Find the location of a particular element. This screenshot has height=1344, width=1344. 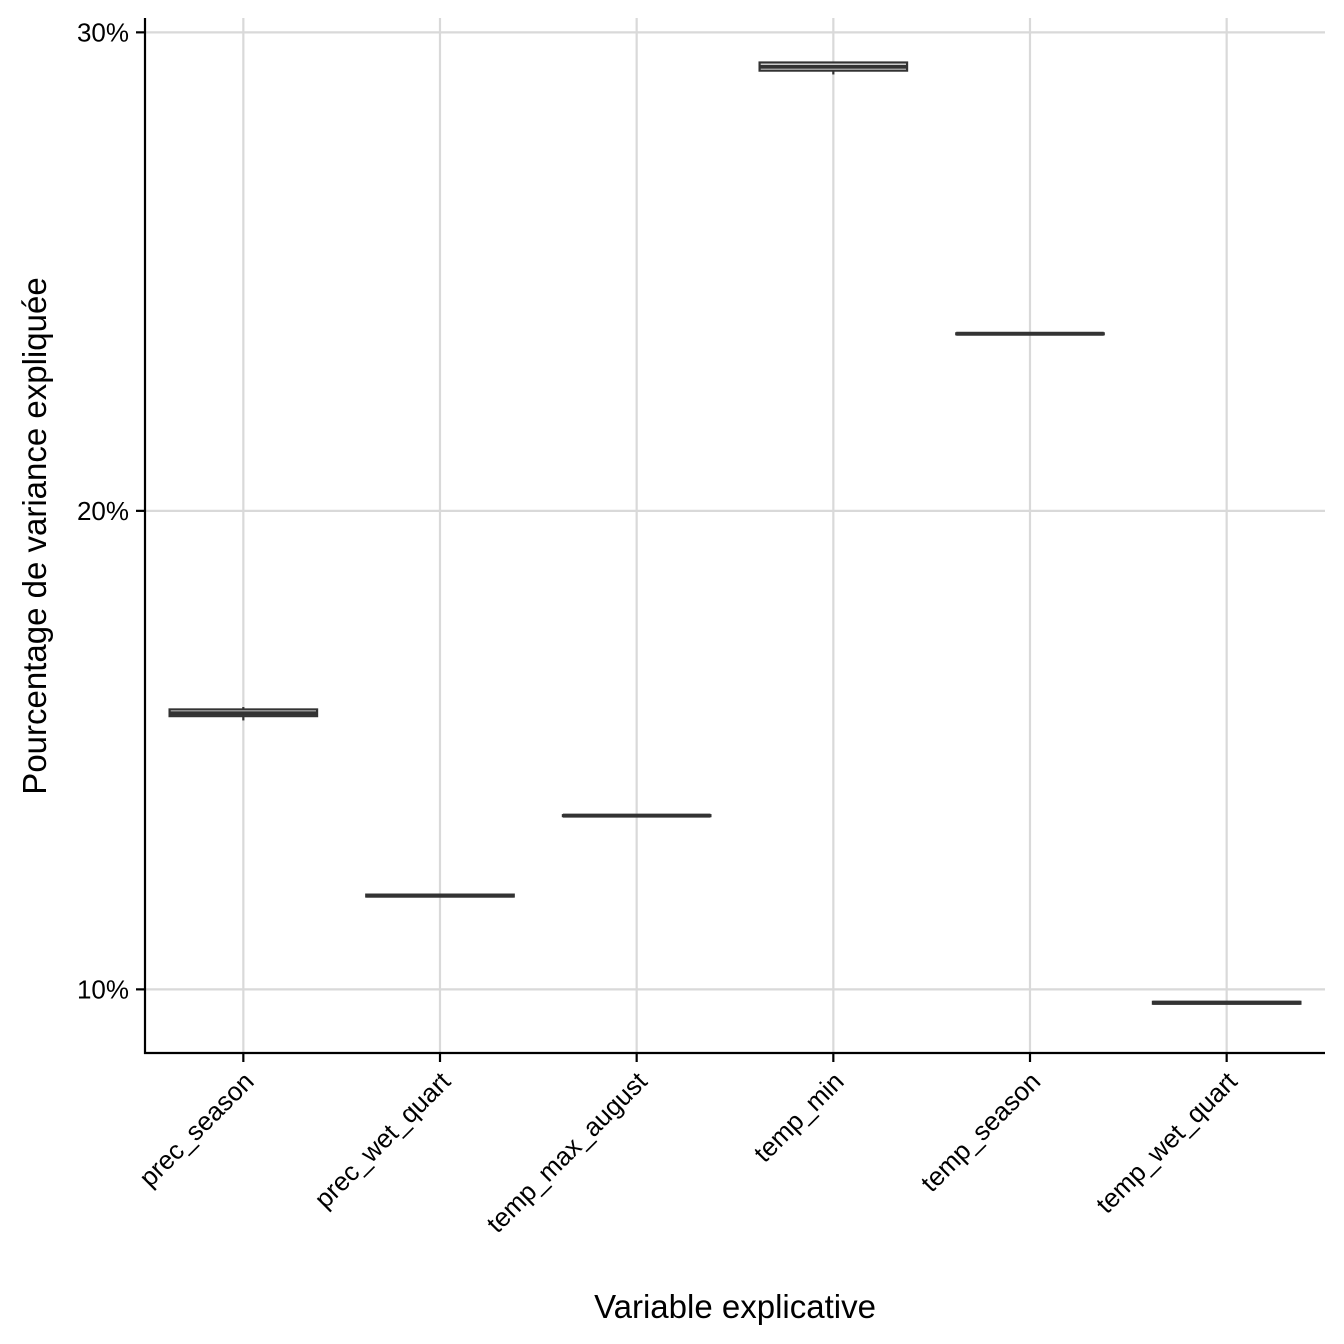

x-tick-label: prec_wet_quart is located at coordinates (382, 1139).